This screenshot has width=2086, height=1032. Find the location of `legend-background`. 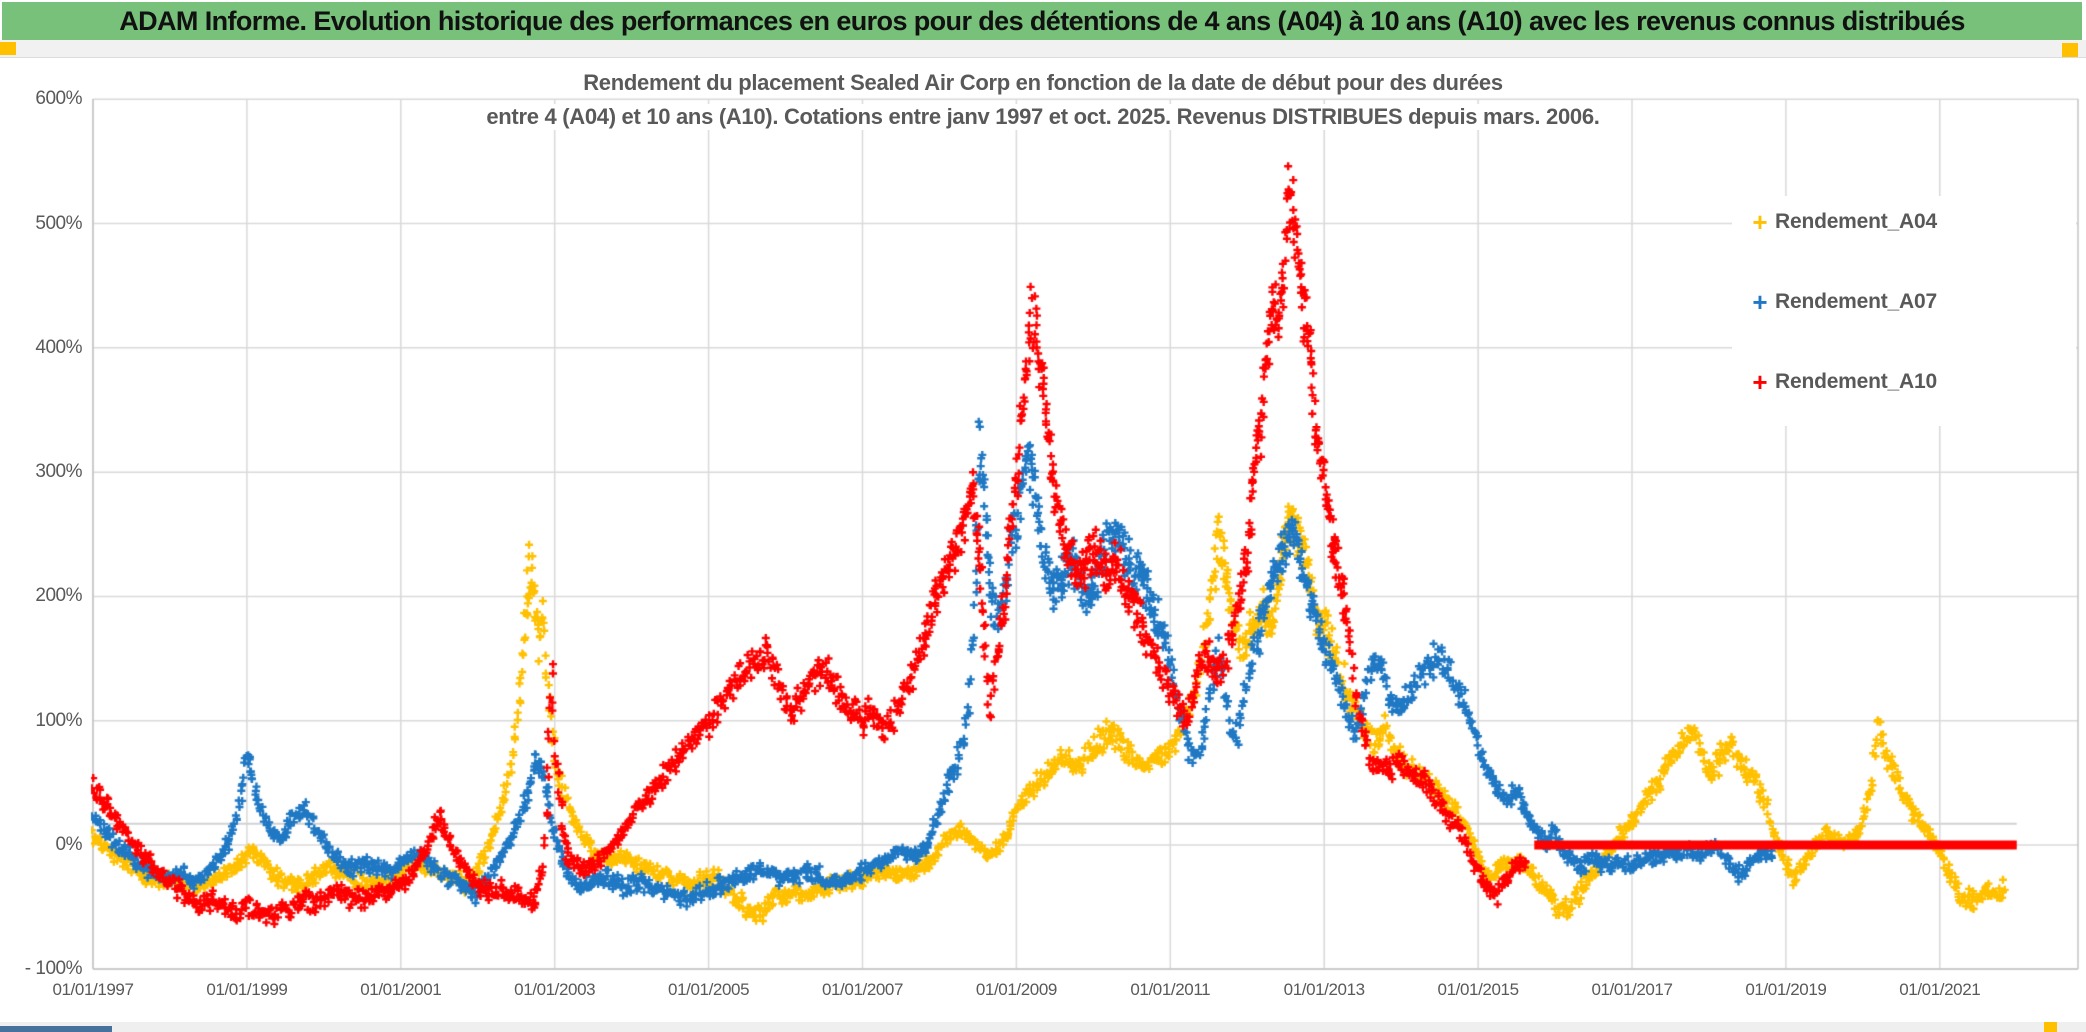

legend-background is located at coordinates (1904, 311).